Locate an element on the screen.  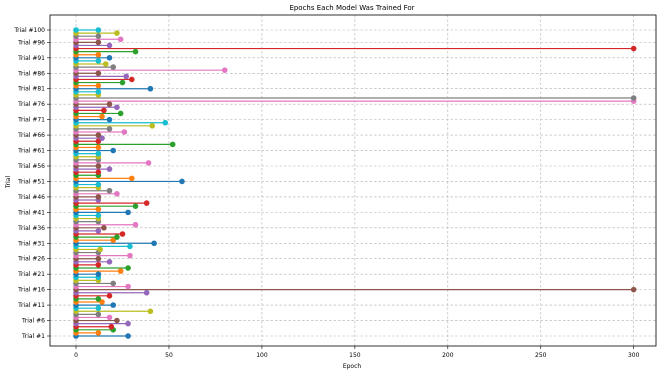
y-tick-label: Trial #91 is located at coordinates (31, 58).